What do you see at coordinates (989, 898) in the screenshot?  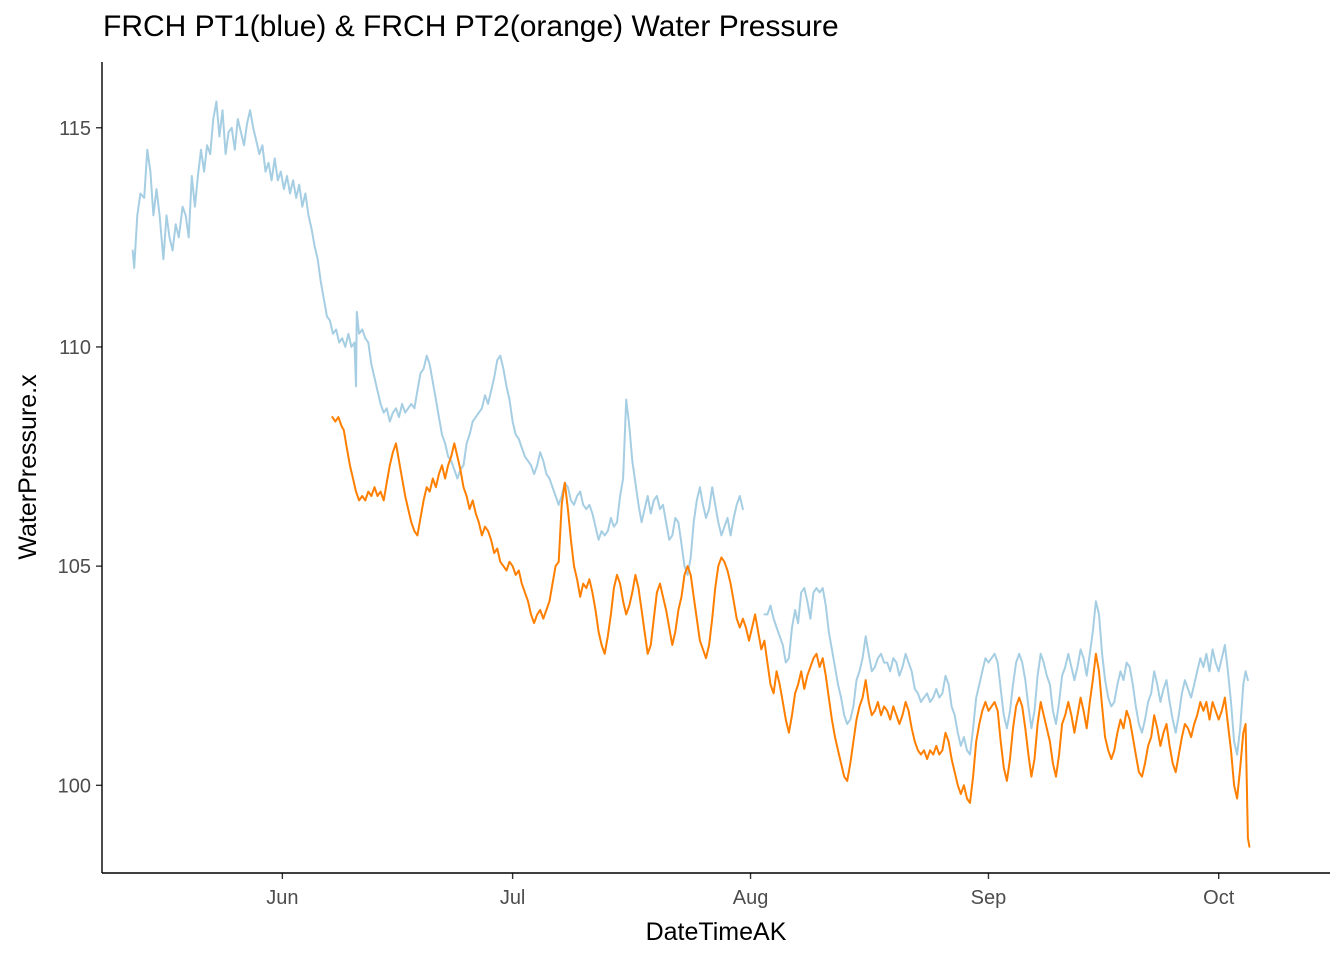 I see `x-tick-label: Sep` at bounding box center [989, 898].